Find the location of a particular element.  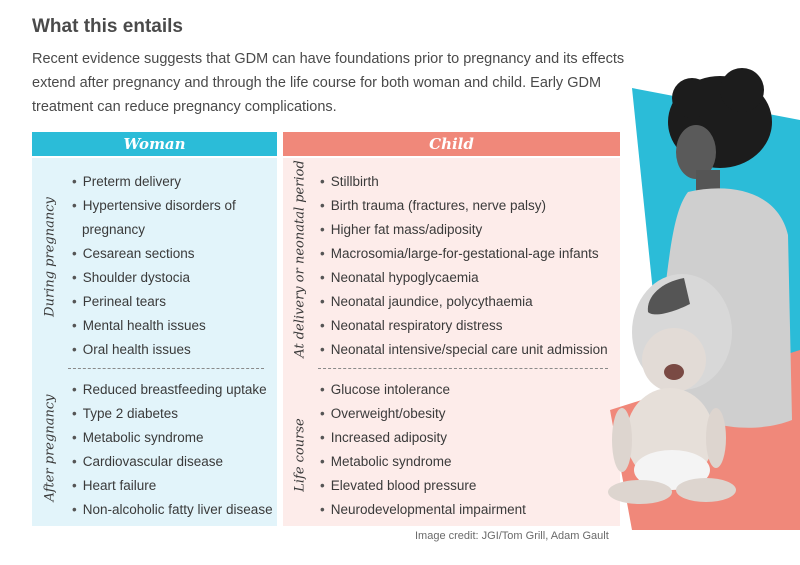

list-item: Heart failure is located at coordinates (172, 486).